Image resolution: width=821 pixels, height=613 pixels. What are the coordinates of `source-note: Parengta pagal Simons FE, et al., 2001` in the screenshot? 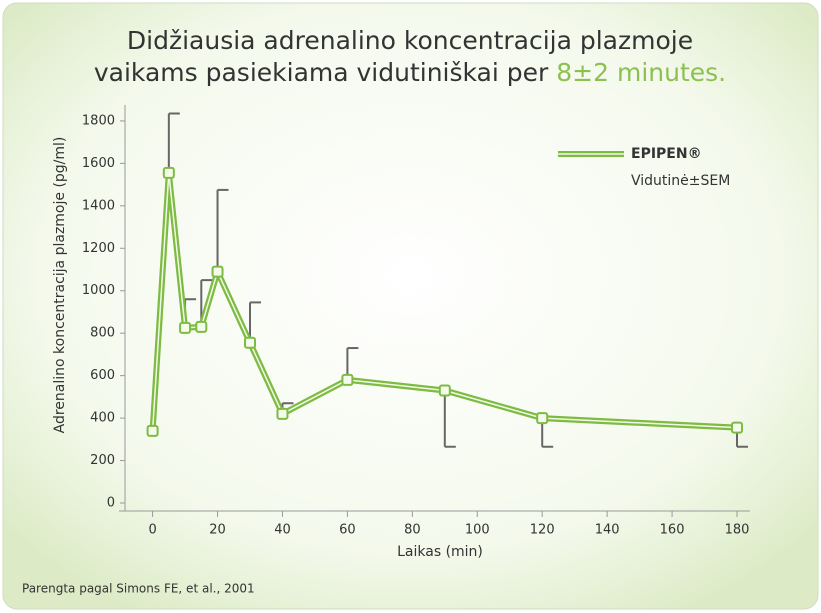 It's located at (138, 589).